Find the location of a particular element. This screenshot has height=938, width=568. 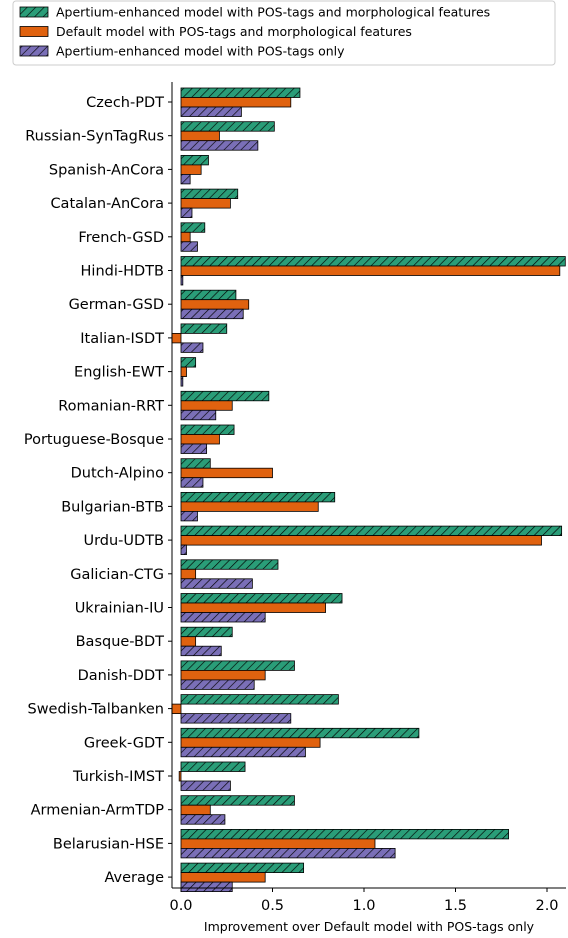

legend-swatch-default-morph is located at coordinates (34, 31).